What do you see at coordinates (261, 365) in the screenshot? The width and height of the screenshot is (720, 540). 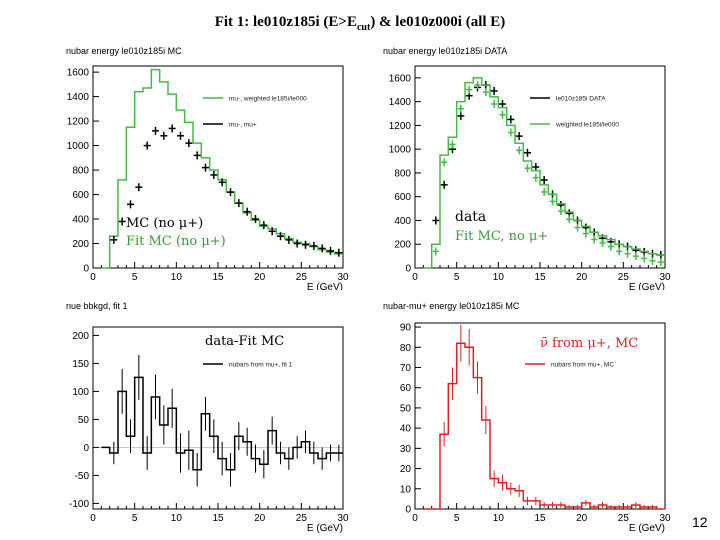 I see `legend-label: nubars from mu+, fit 1` at bounding box center [261, 365].